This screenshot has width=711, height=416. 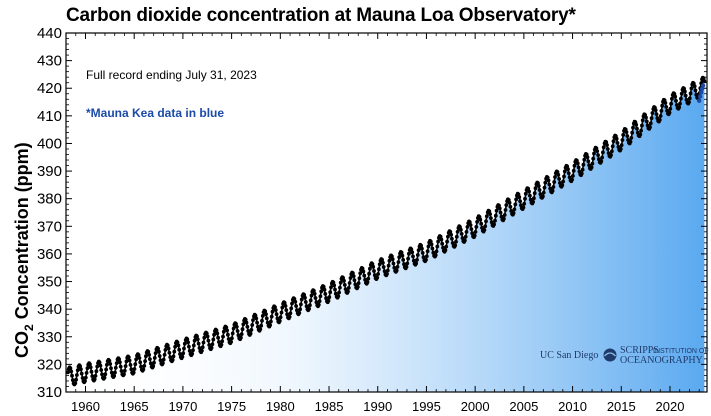 What do you see at coordinates (49, 364) in the screenshot?
I see `y-tick-label: 320` at bounding box center [49, 364].